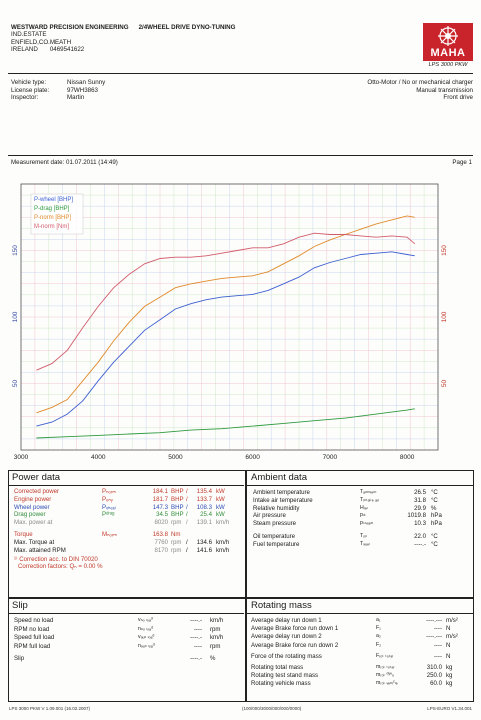 The height and width of the screenshot is (720, 481). What do you see at coordinates (40, 550) in the screenshot?
I see `torque-row-label: Max. attained RPM` at bounding box center [40, 550].